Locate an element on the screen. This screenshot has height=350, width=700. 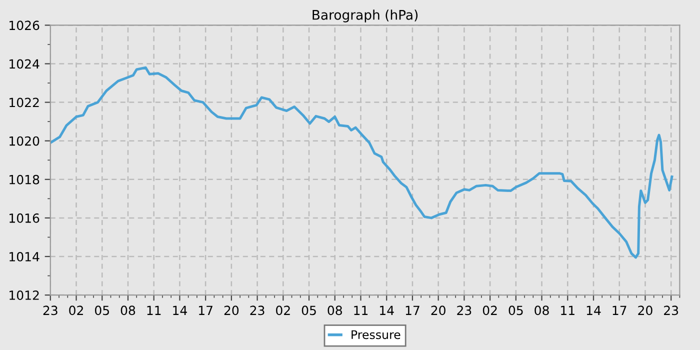
y-tick-label: 1018 is located at coordinates (25, 179).